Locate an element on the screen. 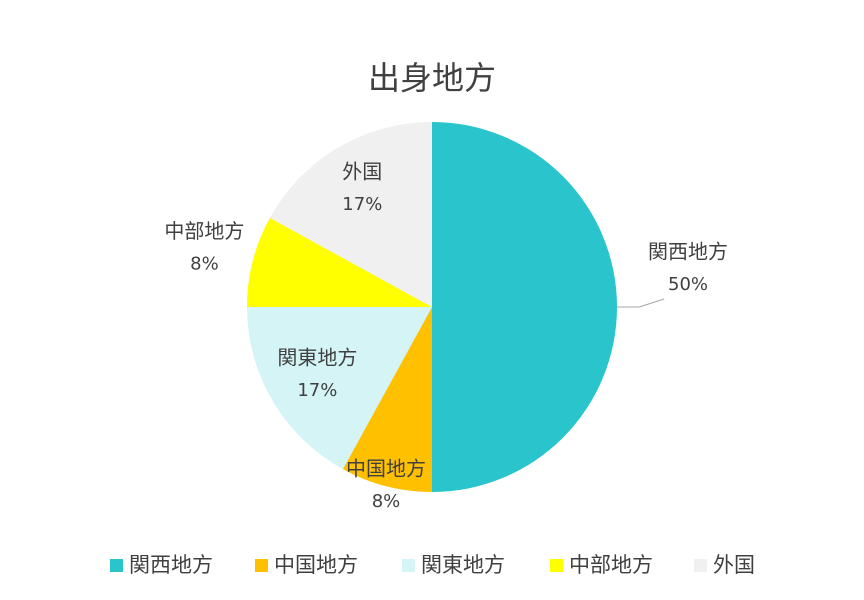 The image size is (864, 600). legend-label: 関東地方 is located at coordinates (463, 565).